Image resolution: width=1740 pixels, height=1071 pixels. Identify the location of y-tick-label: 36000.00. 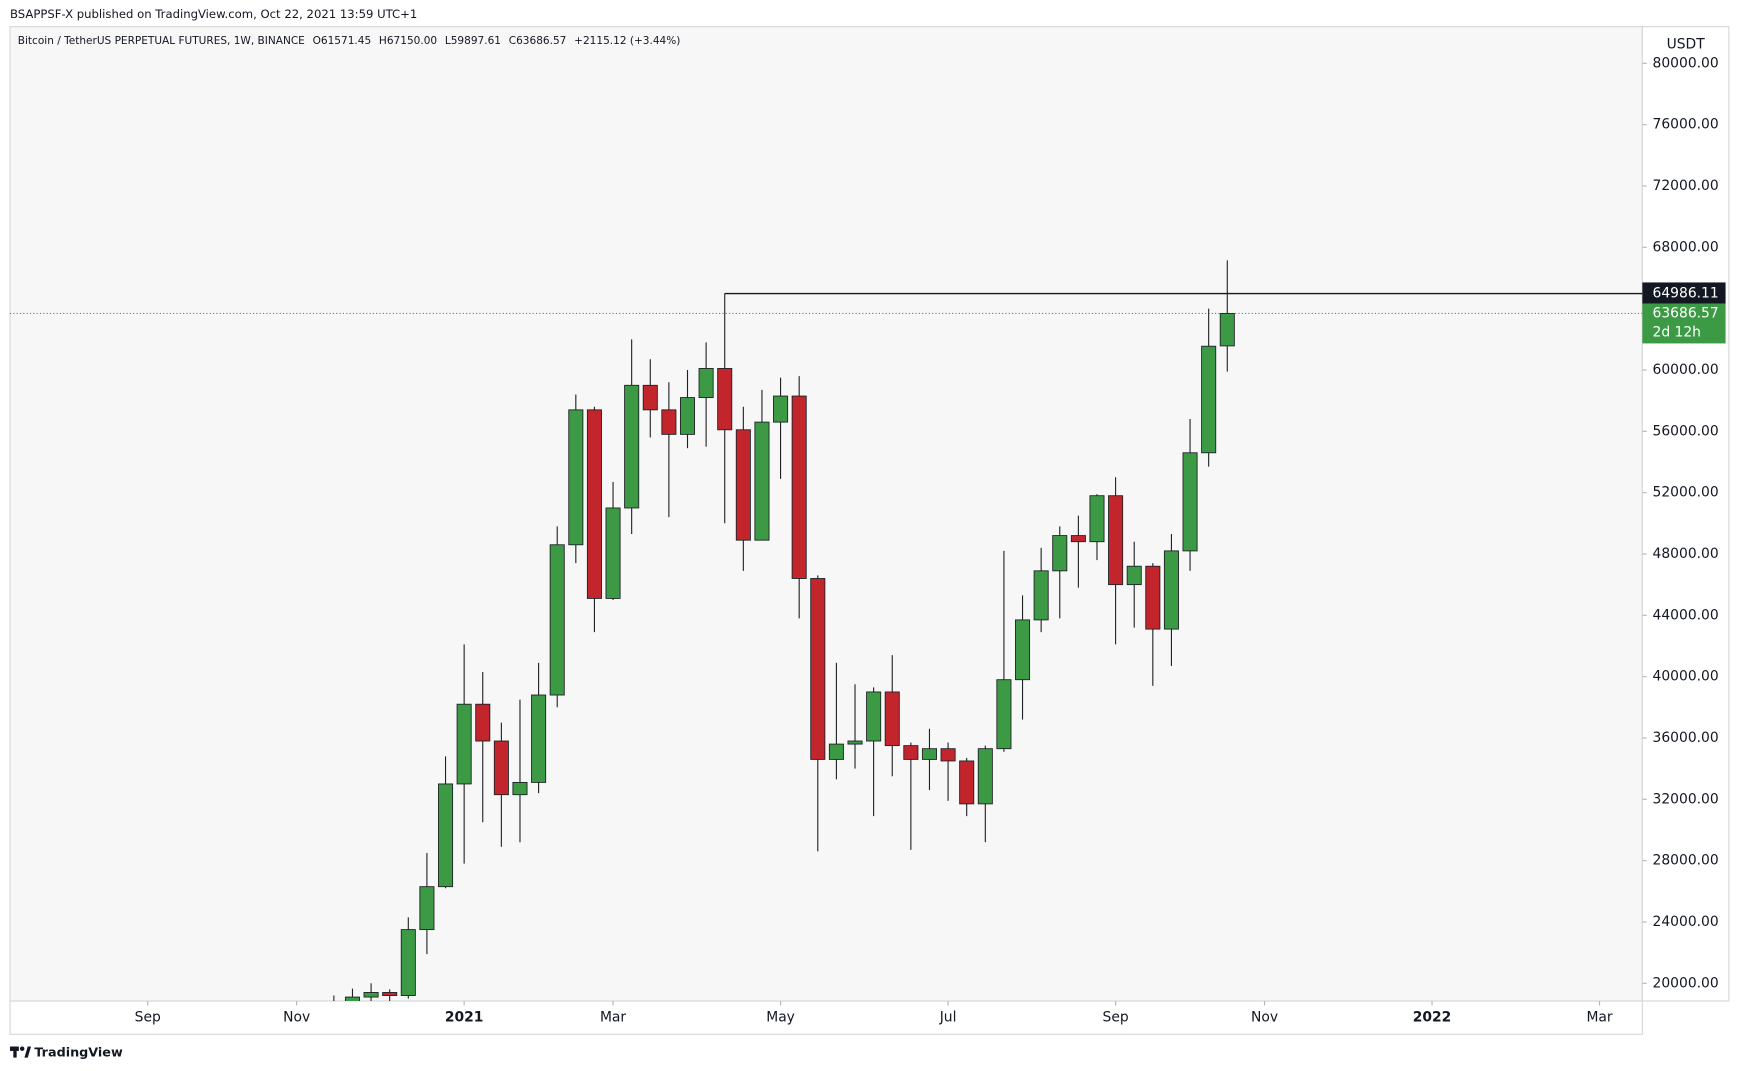
(1686, 738).